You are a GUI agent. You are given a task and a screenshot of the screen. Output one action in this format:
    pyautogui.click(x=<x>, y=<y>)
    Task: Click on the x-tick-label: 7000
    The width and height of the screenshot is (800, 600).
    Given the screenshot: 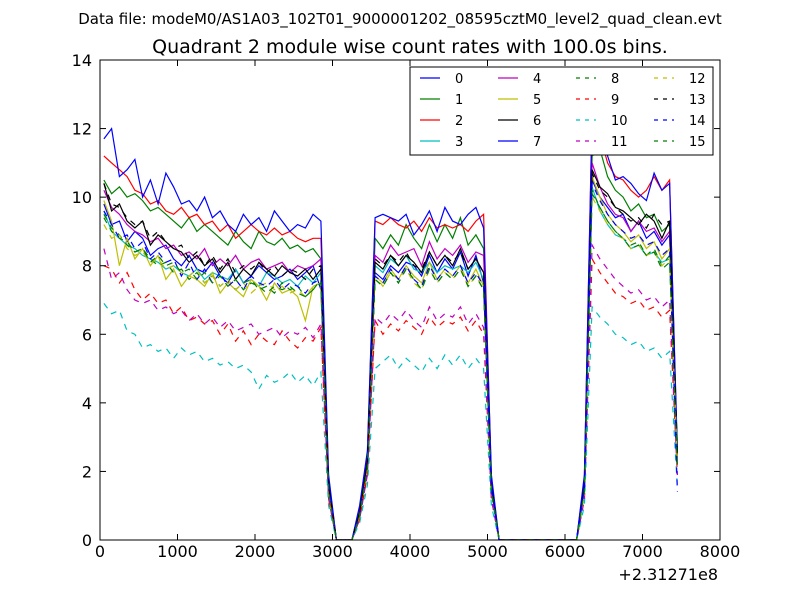 What is the action you would take?
    pyautogui.click(x=642, y=551)
    